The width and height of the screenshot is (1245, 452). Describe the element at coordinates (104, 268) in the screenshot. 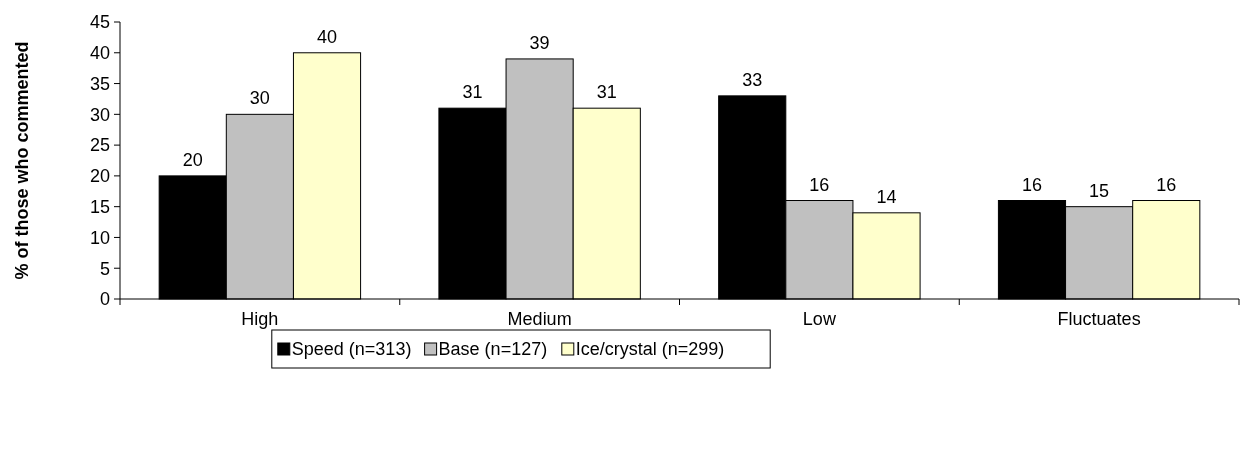

I see `y-tick-label: 5` at that location.